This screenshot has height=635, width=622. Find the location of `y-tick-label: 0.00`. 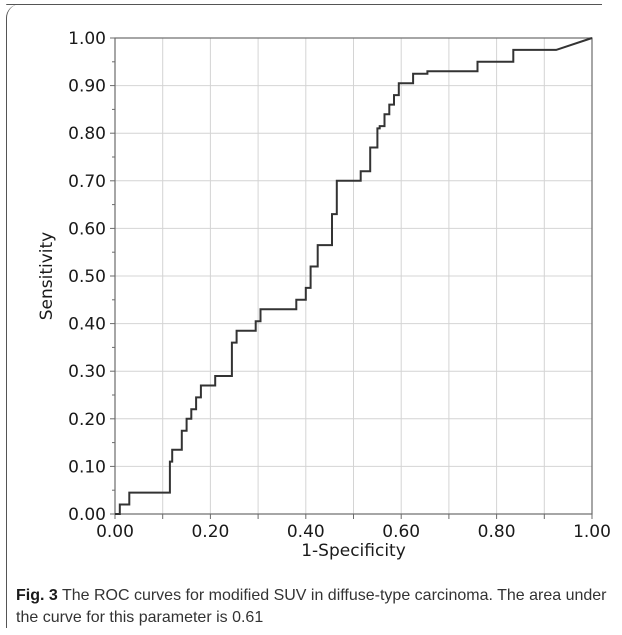

y-tick-label: 0.00 is located at coordinates (87, 515).